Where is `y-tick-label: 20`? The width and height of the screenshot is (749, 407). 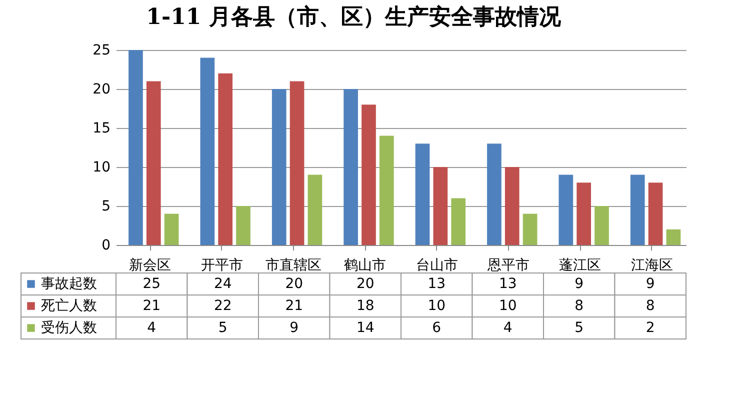 y-tick-label: 20 is located at coordinates (101, 90).